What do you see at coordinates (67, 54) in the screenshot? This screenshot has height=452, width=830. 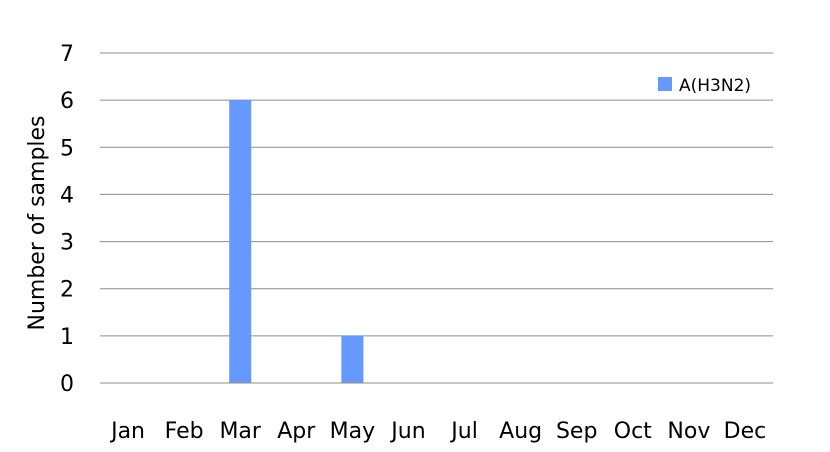 I see `y-tick-label: 7` at bounding box center [67, 54].